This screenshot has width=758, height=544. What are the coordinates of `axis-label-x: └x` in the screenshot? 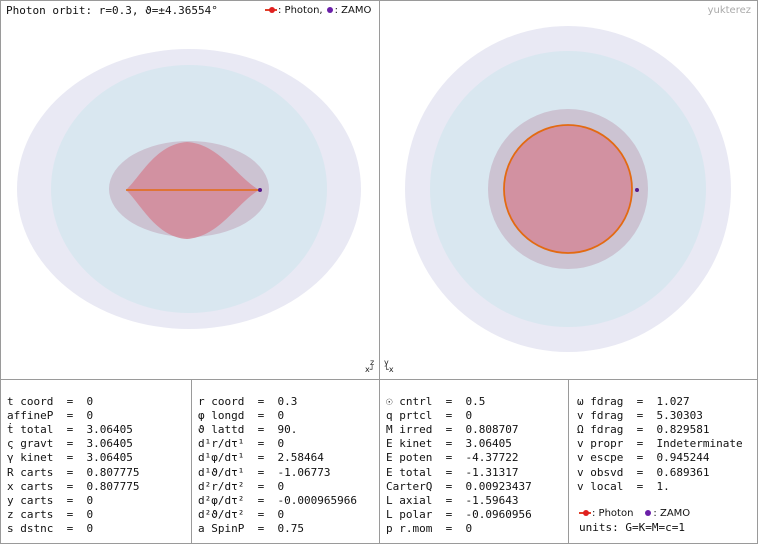 It's located at (389, 369).